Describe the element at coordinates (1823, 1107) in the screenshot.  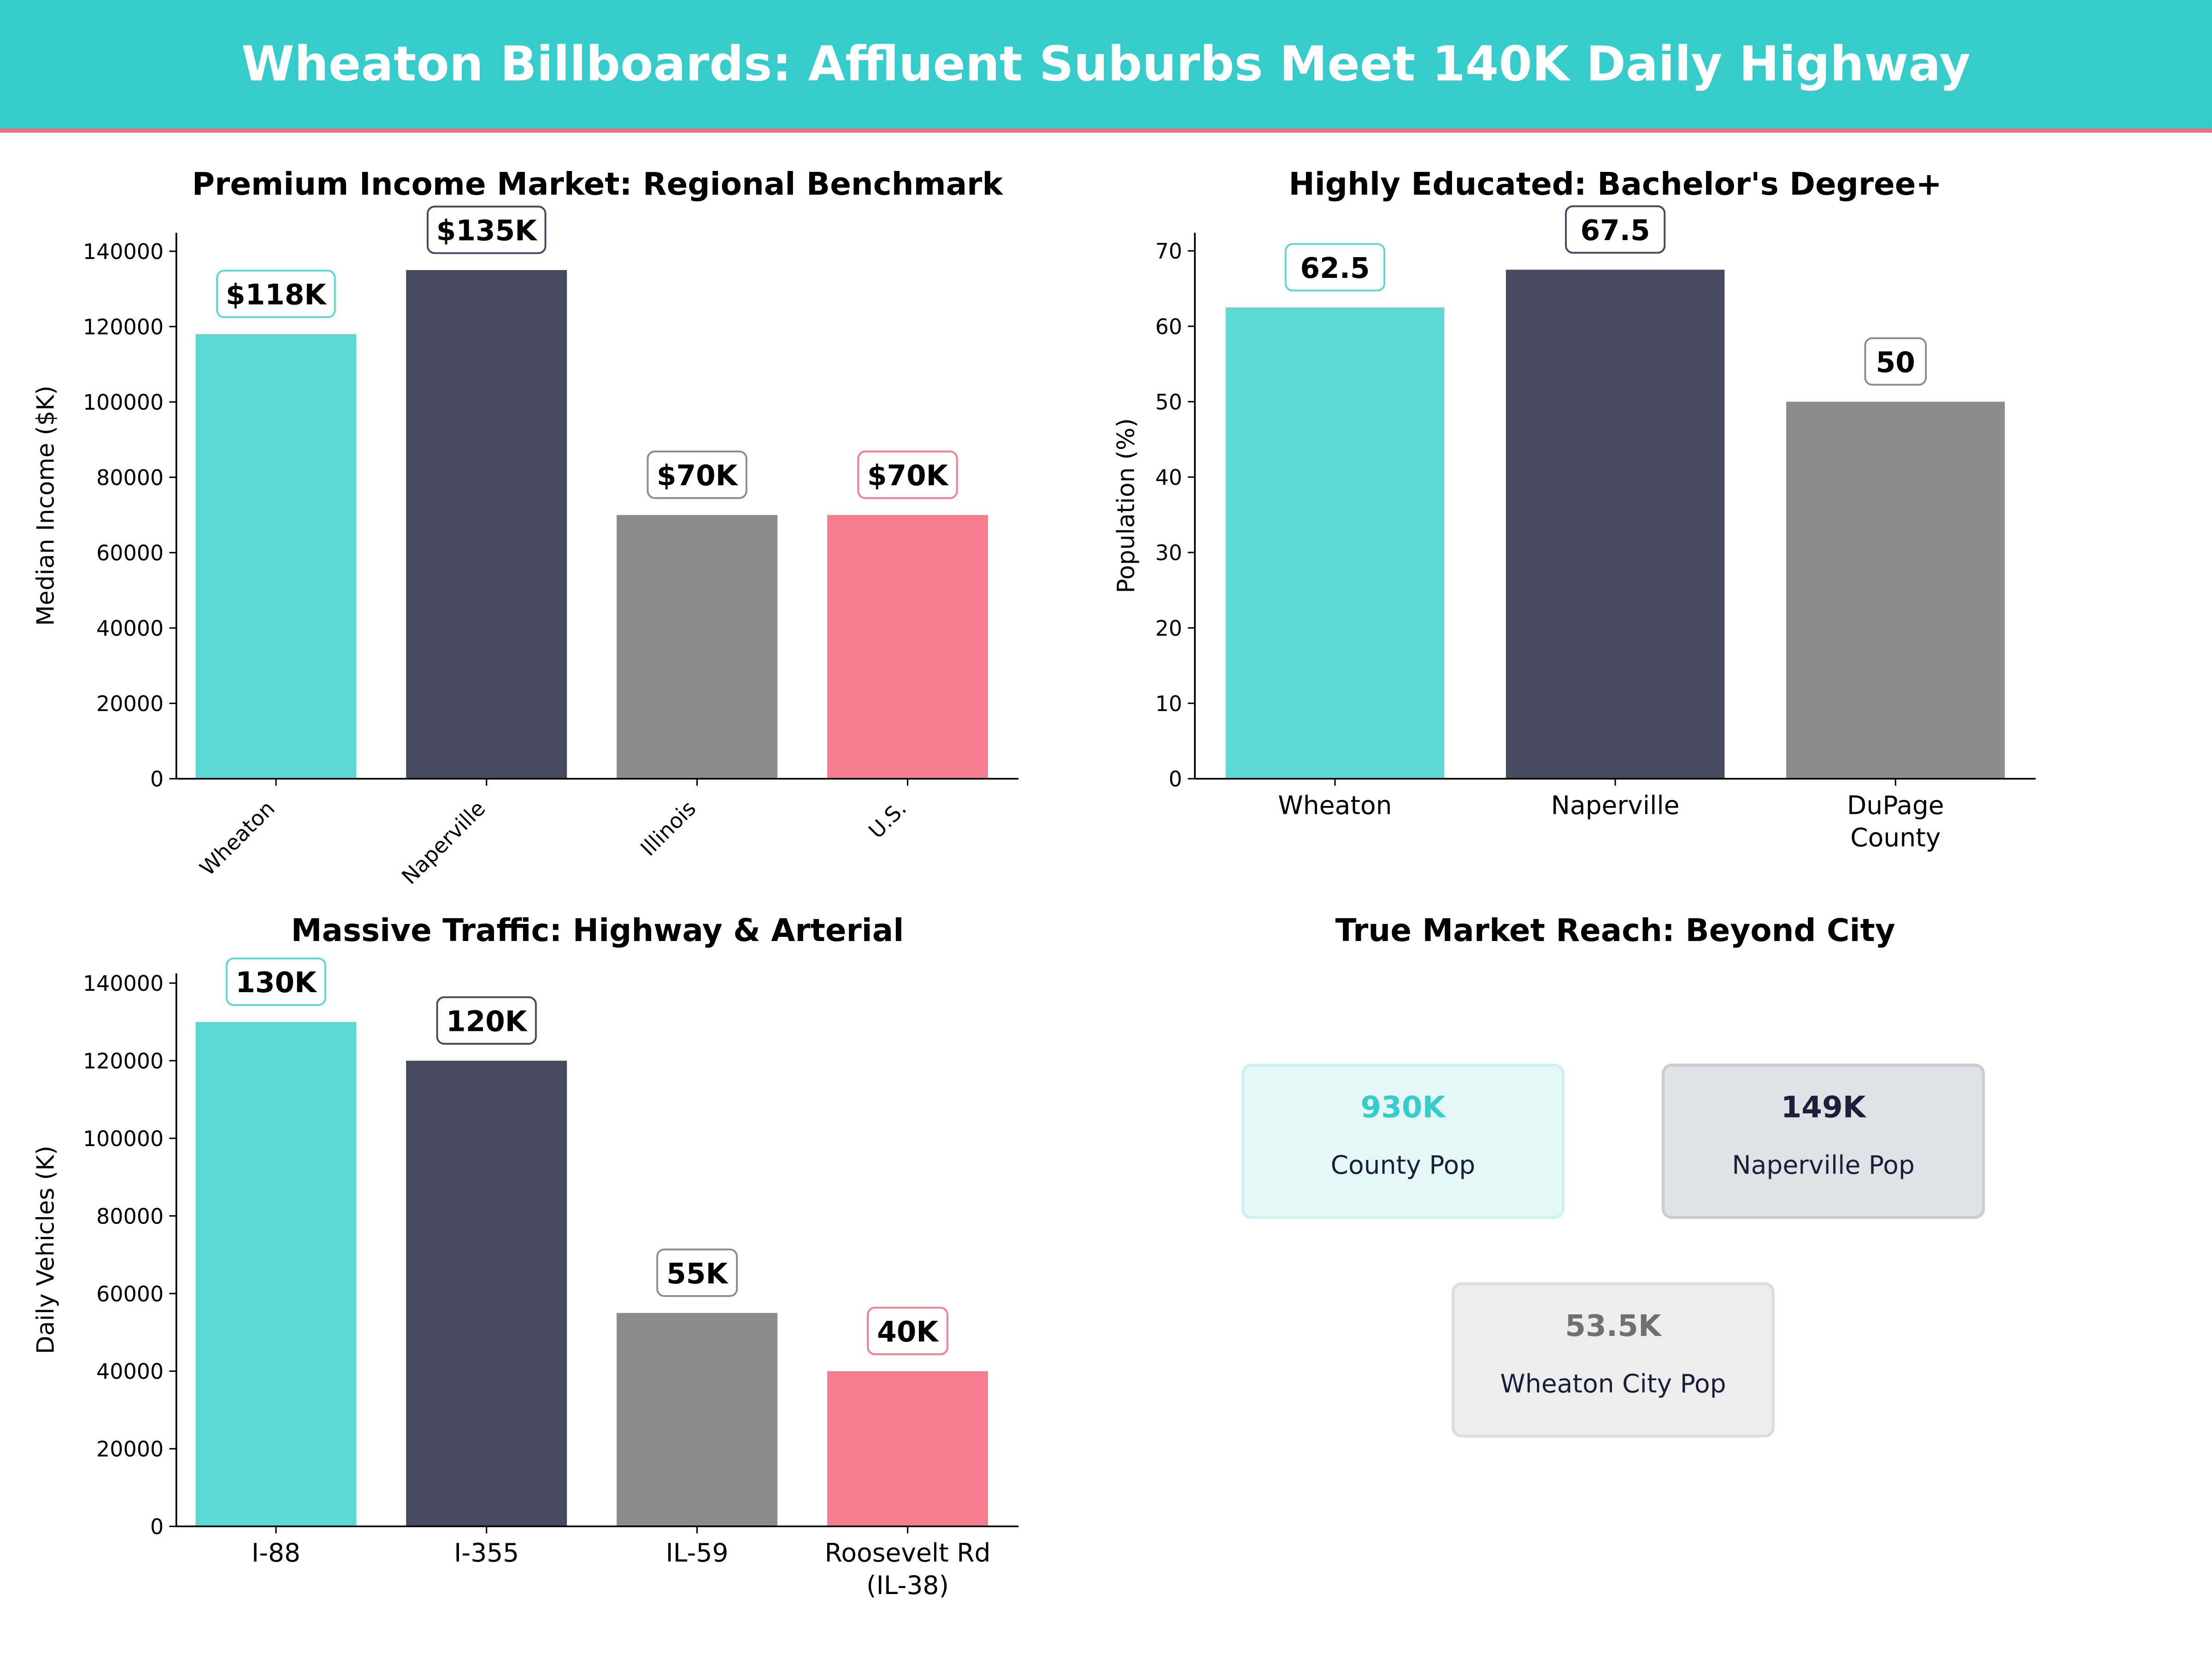
I see `card-value: 149K` at that location.